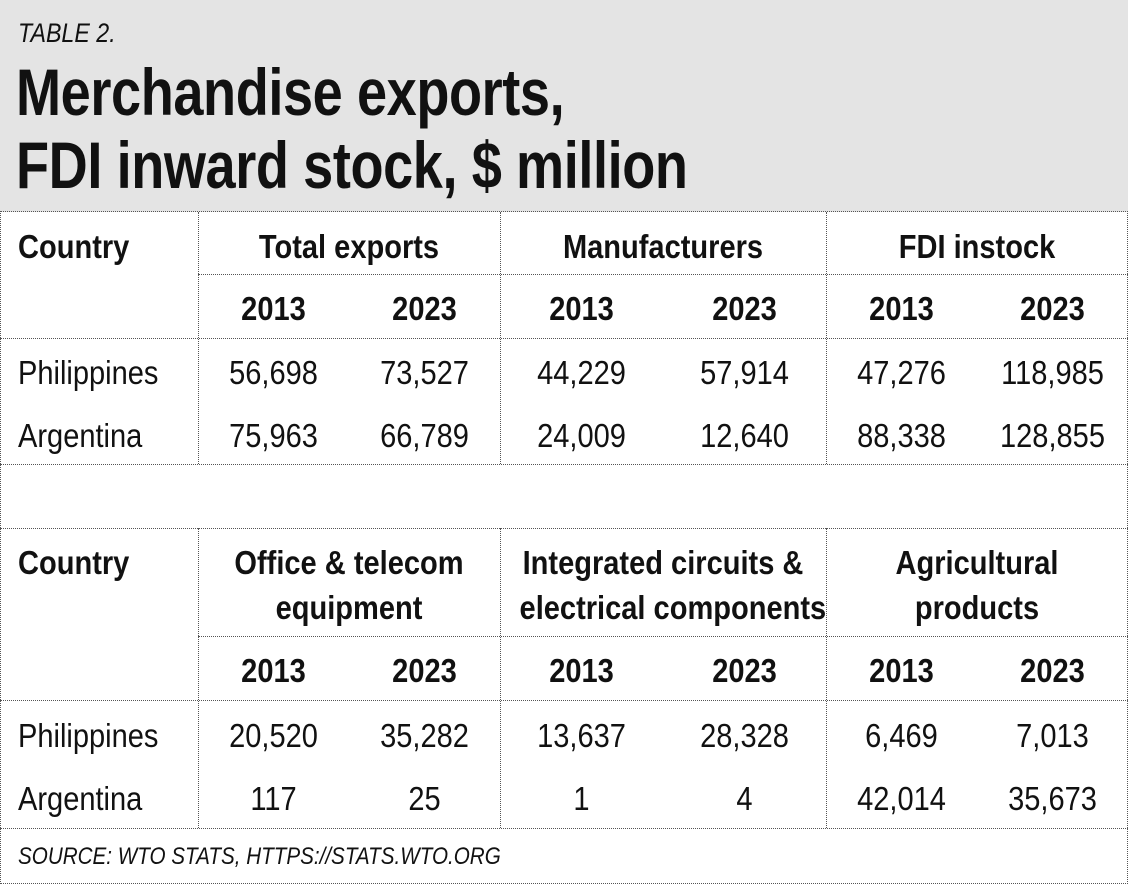  I want to click on s2-value: 4, so click(744, 798).